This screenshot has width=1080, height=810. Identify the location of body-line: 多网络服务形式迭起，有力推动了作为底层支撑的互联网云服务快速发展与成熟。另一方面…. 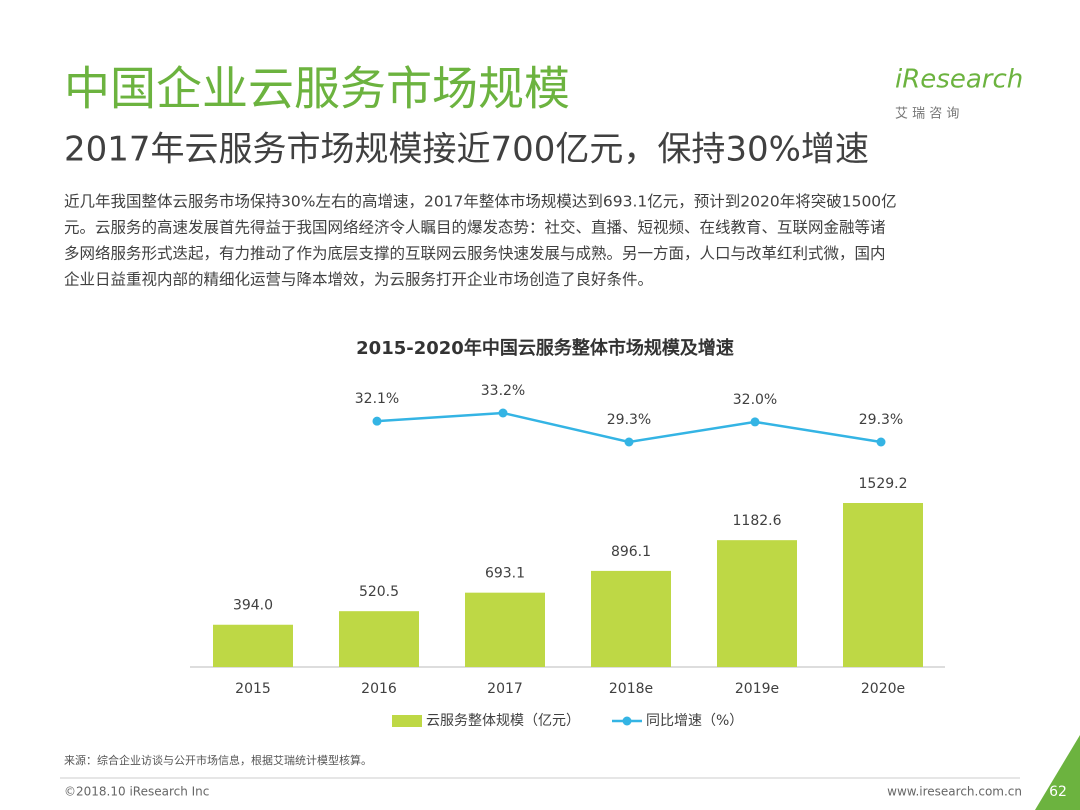
(475, 254).